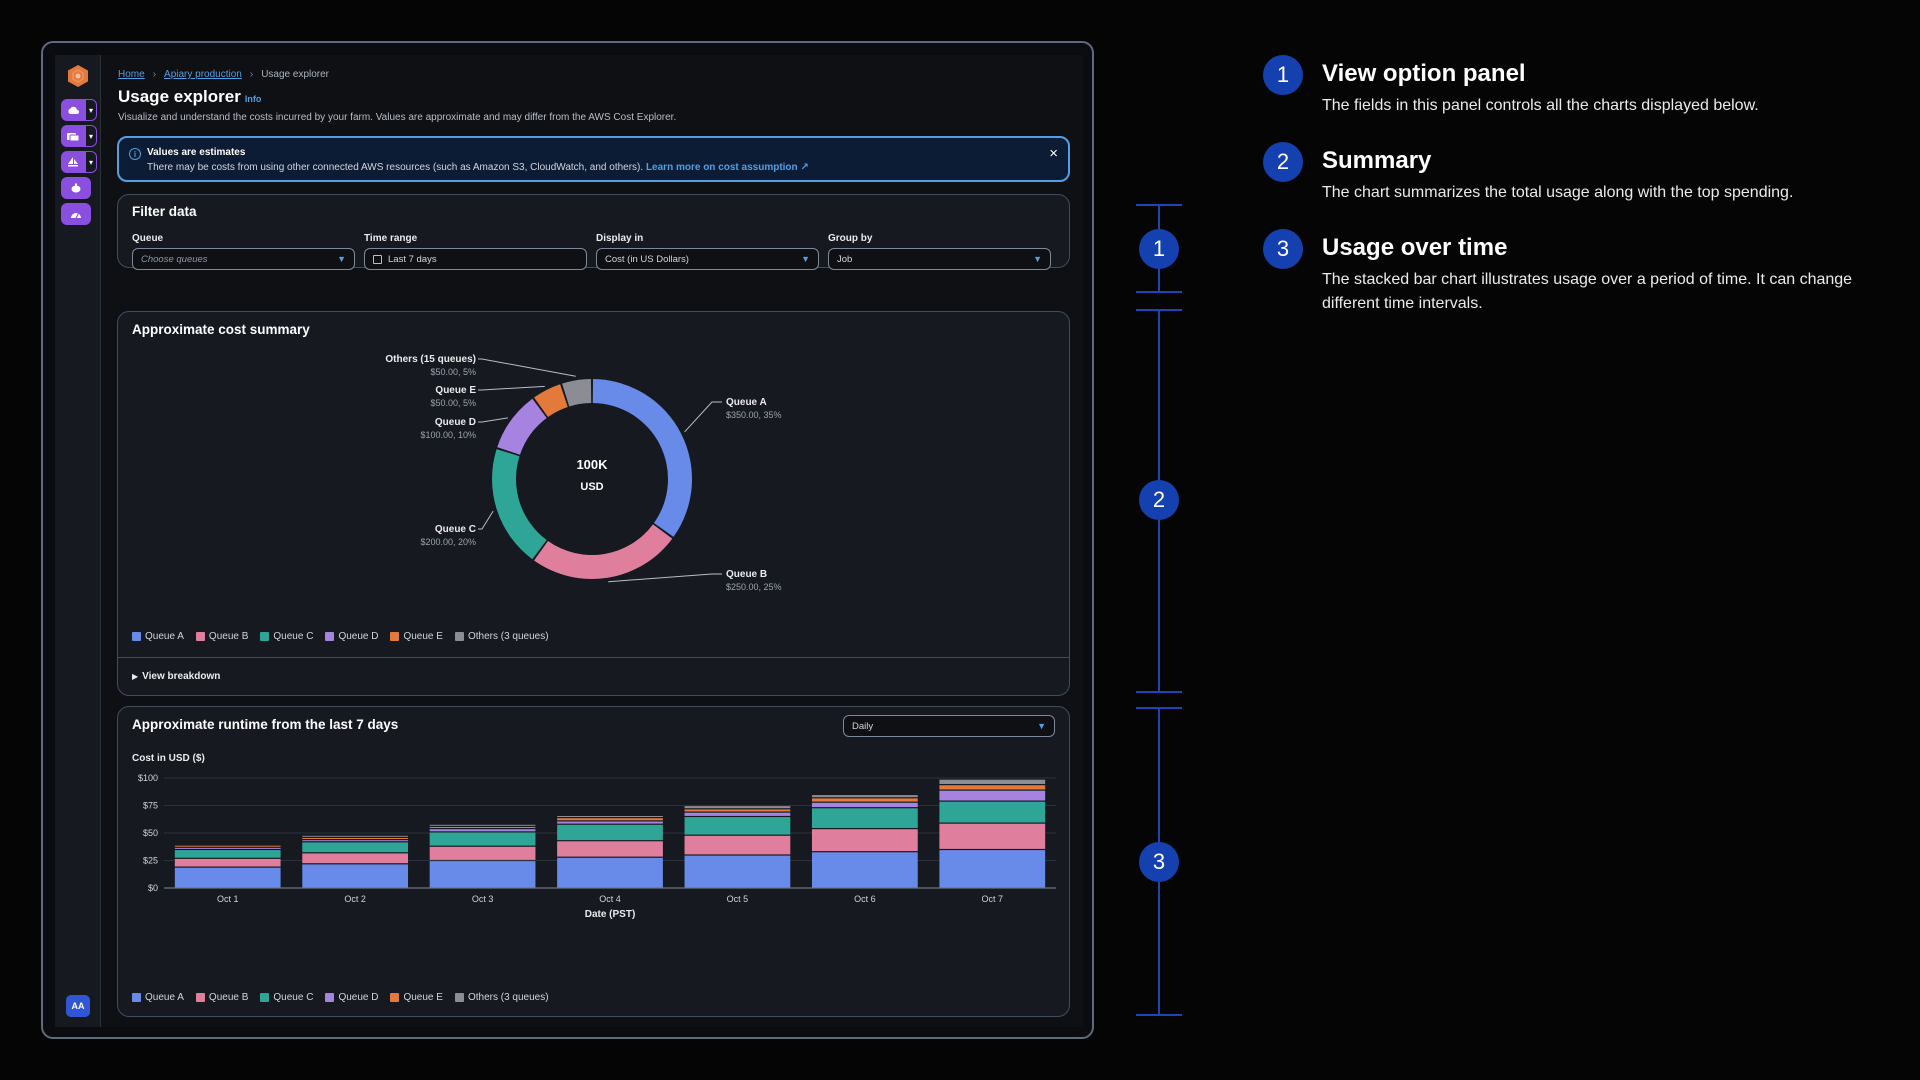  What do you see at coordinates (610, 899) in the screenshot?
I see `x-tick-label: Oct 4` at bounding box center [610, 899].